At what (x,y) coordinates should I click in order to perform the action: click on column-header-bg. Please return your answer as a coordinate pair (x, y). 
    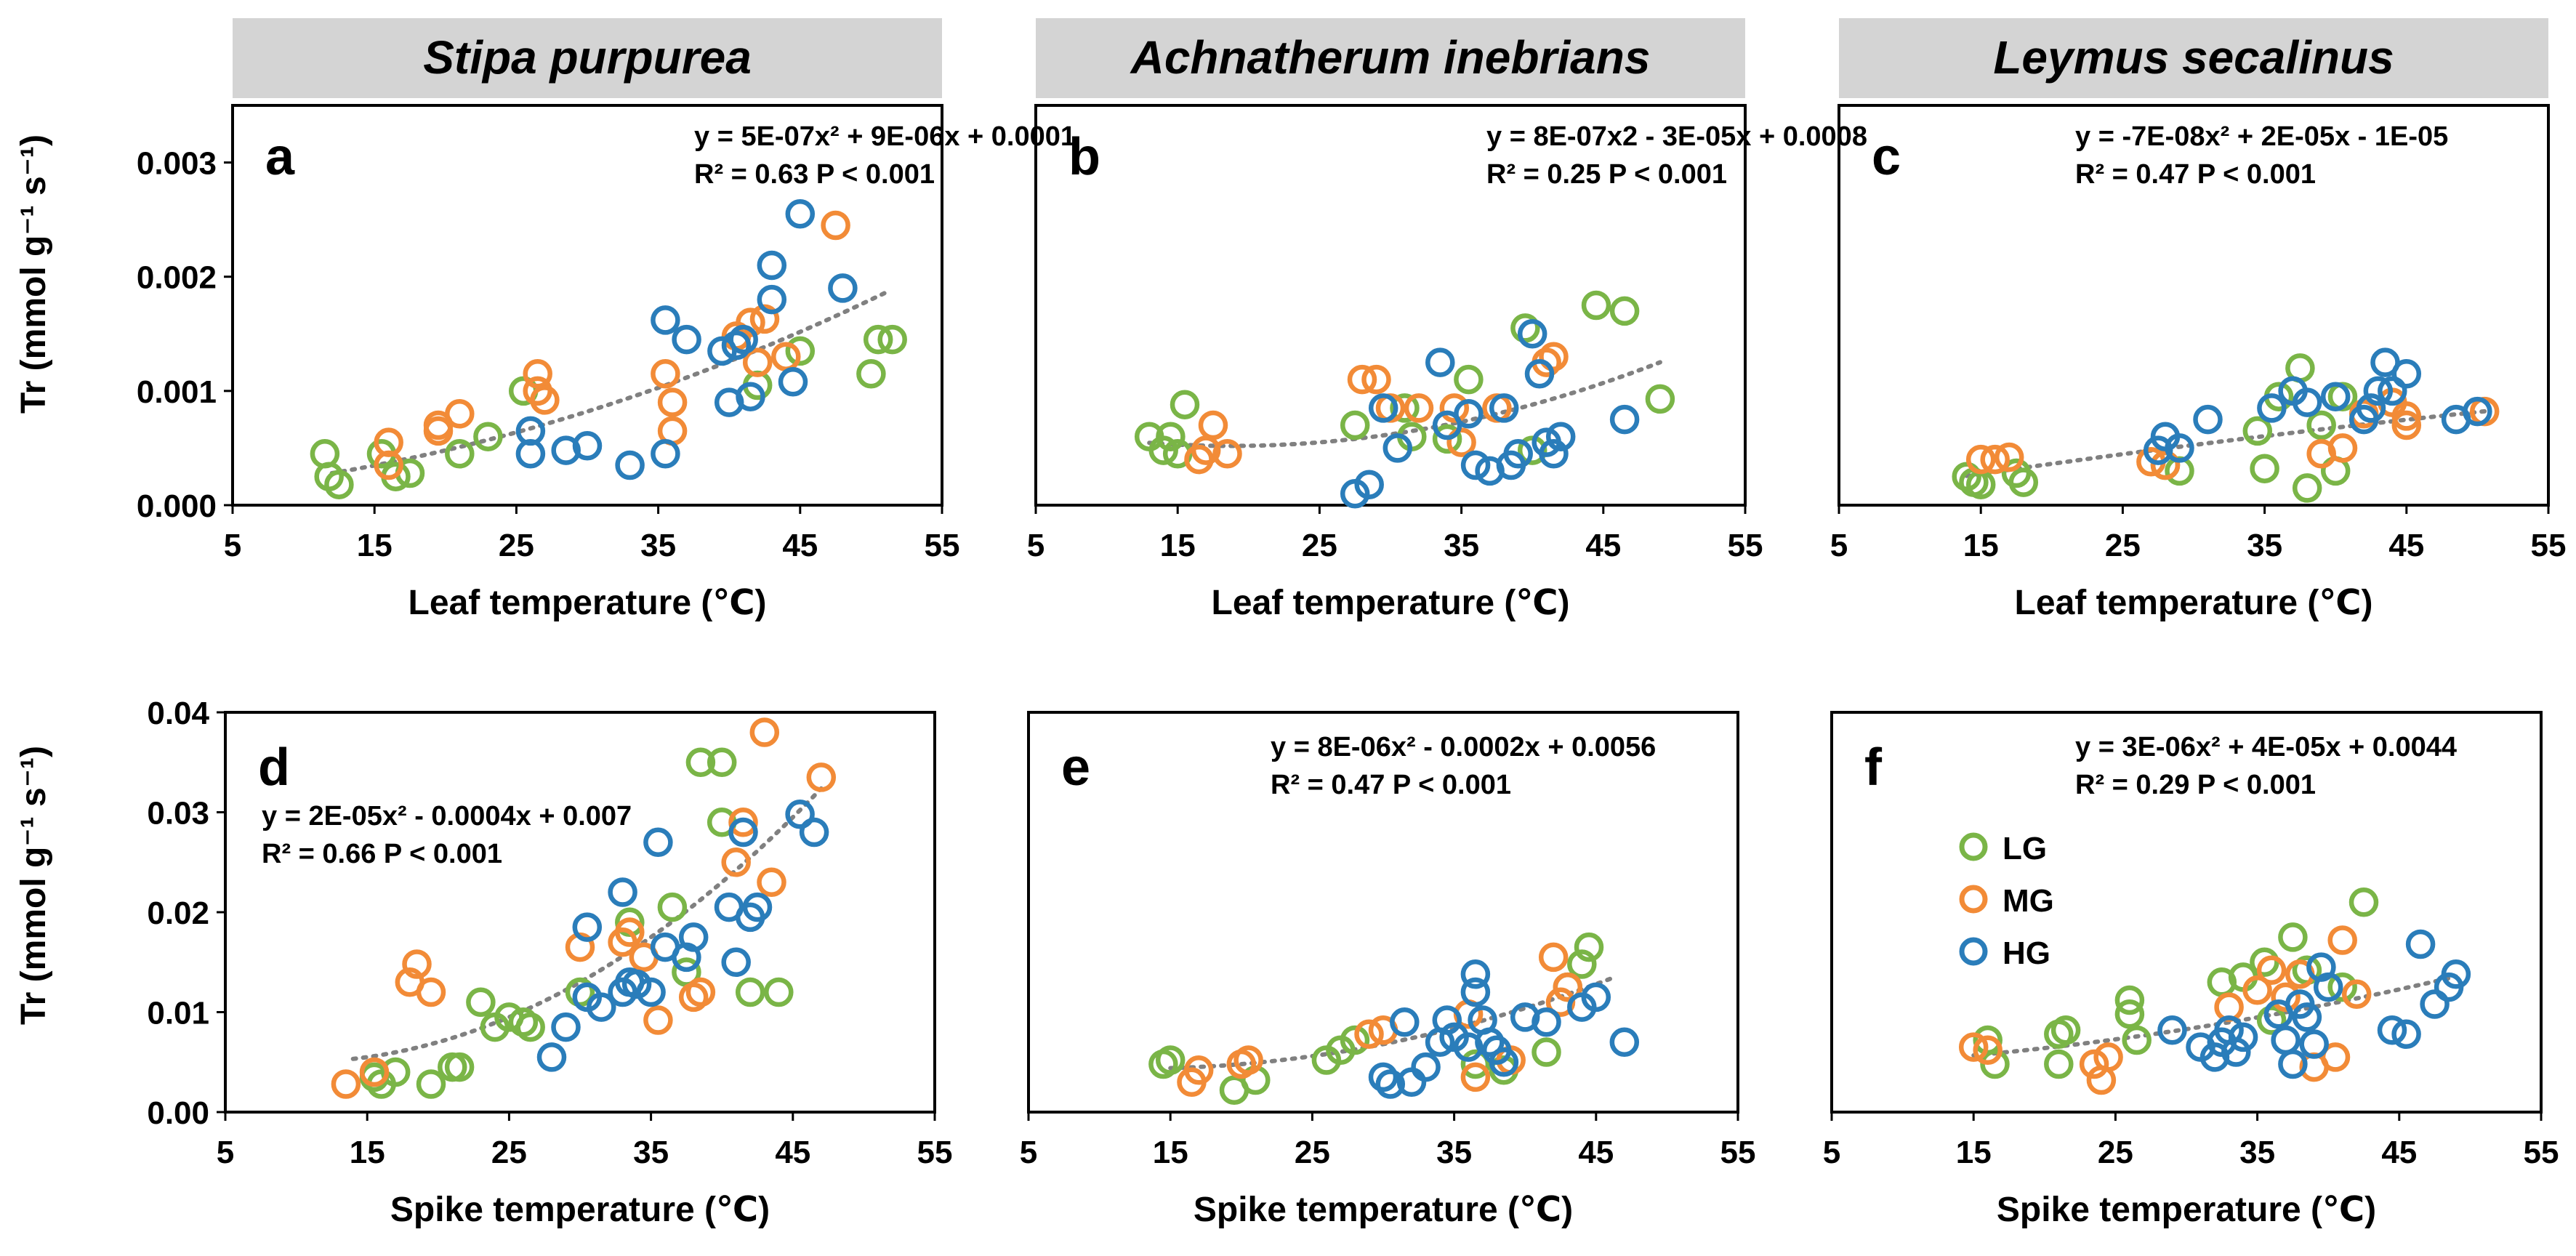
    Looking at the image, I should click on (587, 58).